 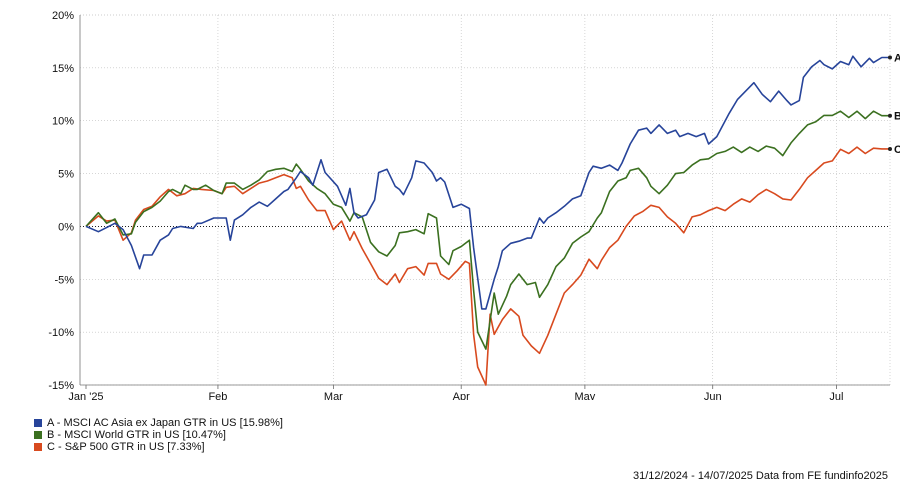 I want to click on x-tick-label: Jul, so click(x=836, y=395).